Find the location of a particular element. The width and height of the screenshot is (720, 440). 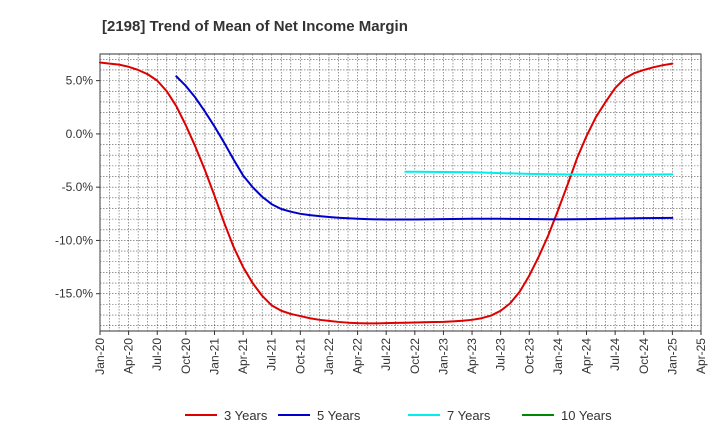

x-tick-label: Jul-21 is located at coordinates (272, 354).